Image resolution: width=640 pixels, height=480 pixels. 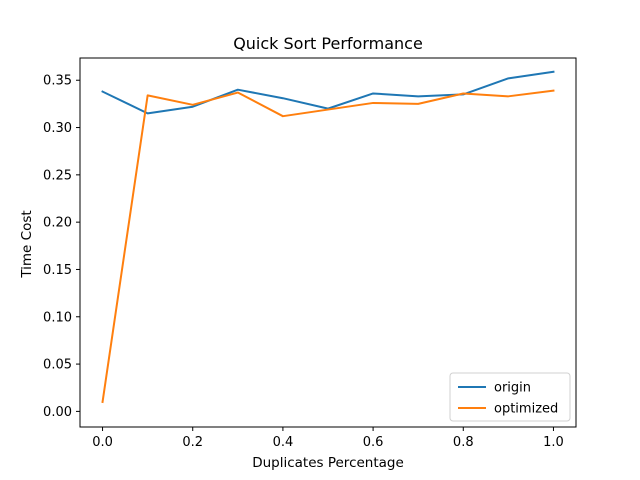 What do you see at coordinates (57, 412) in the screenshot?
I see `y-tick-label: 0.00` at bounding box center [57, 412].